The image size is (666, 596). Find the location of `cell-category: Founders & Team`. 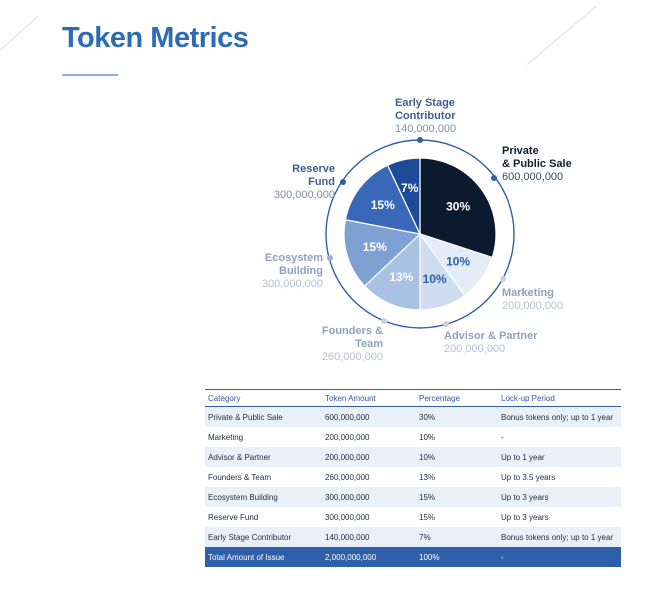

cell-category: Founders & Team is located at coordinates (239, 477).